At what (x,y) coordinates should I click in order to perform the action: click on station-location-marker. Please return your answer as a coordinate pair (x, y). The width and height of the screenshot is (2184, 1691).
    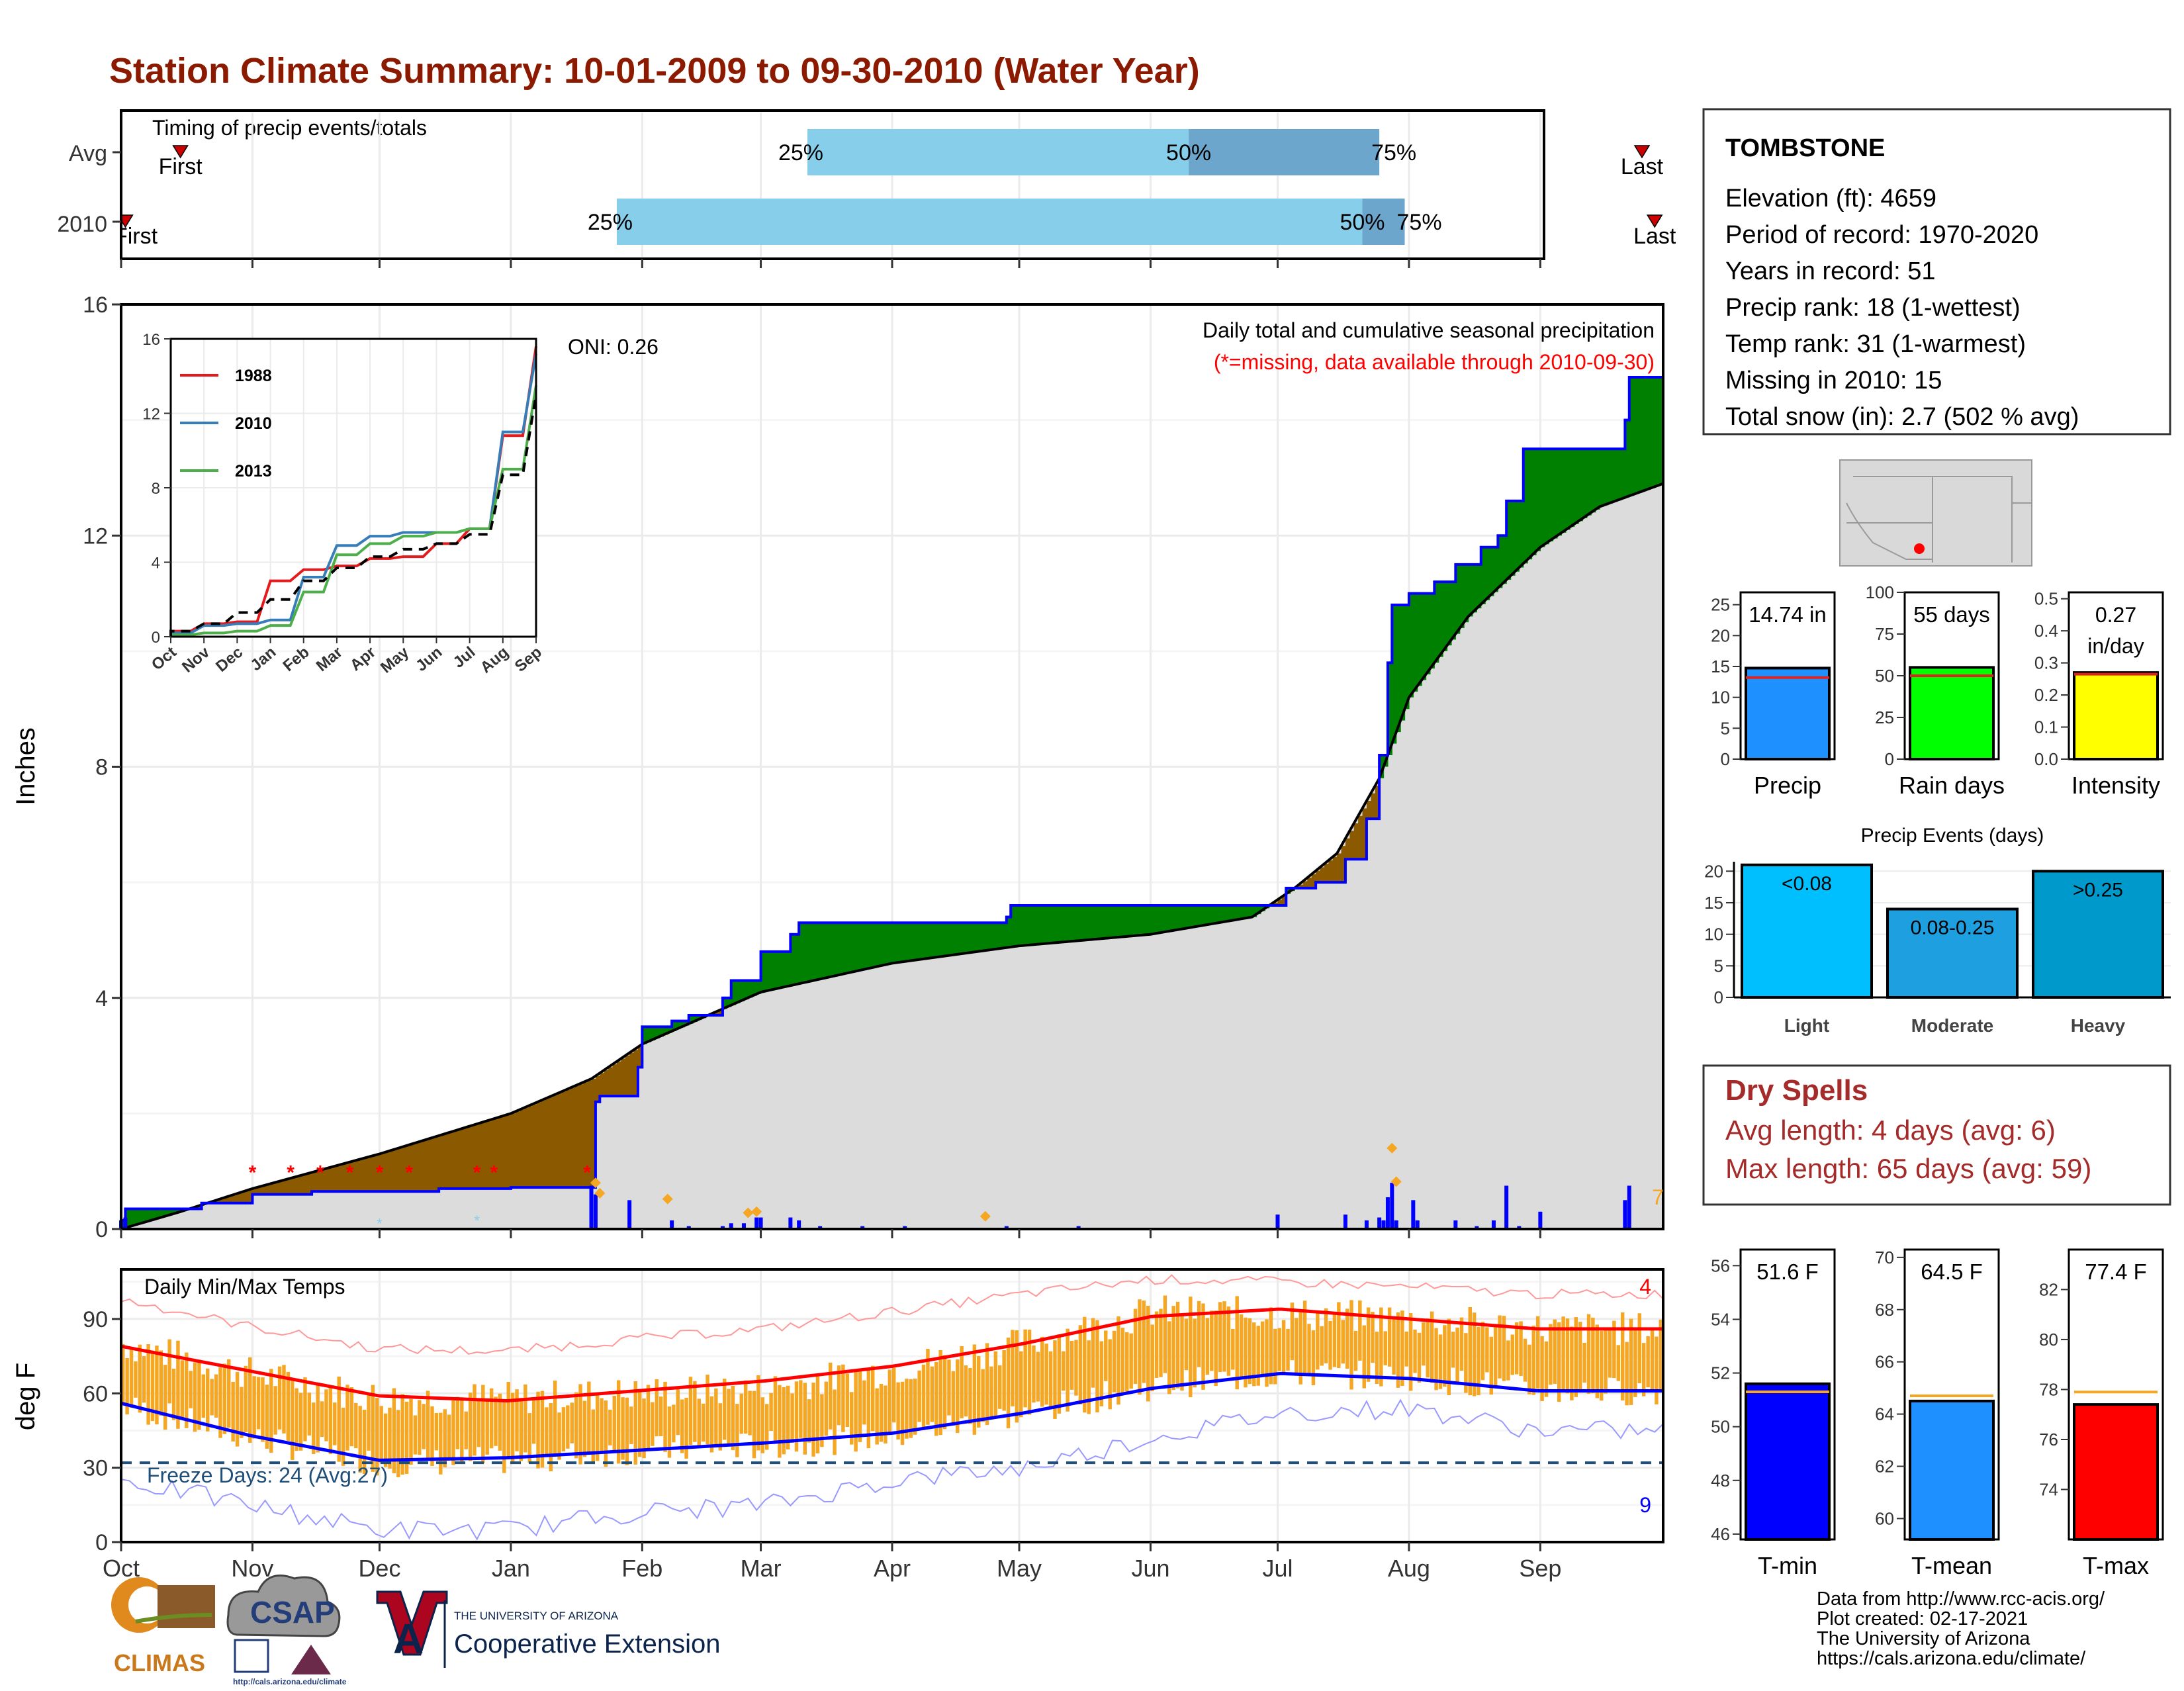
    Looking at the image, I should click on (1920, 548).